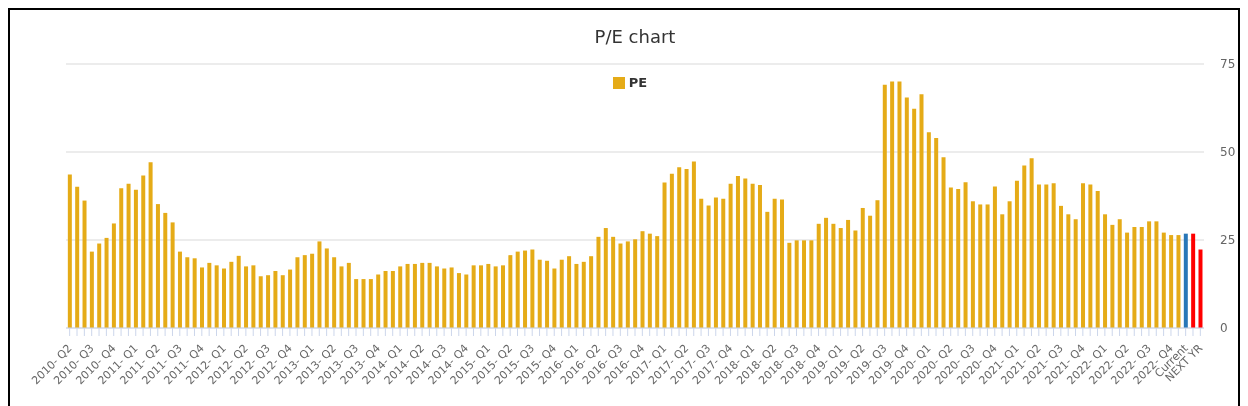  I want to click on legend-label: PE, so click(638, 82).